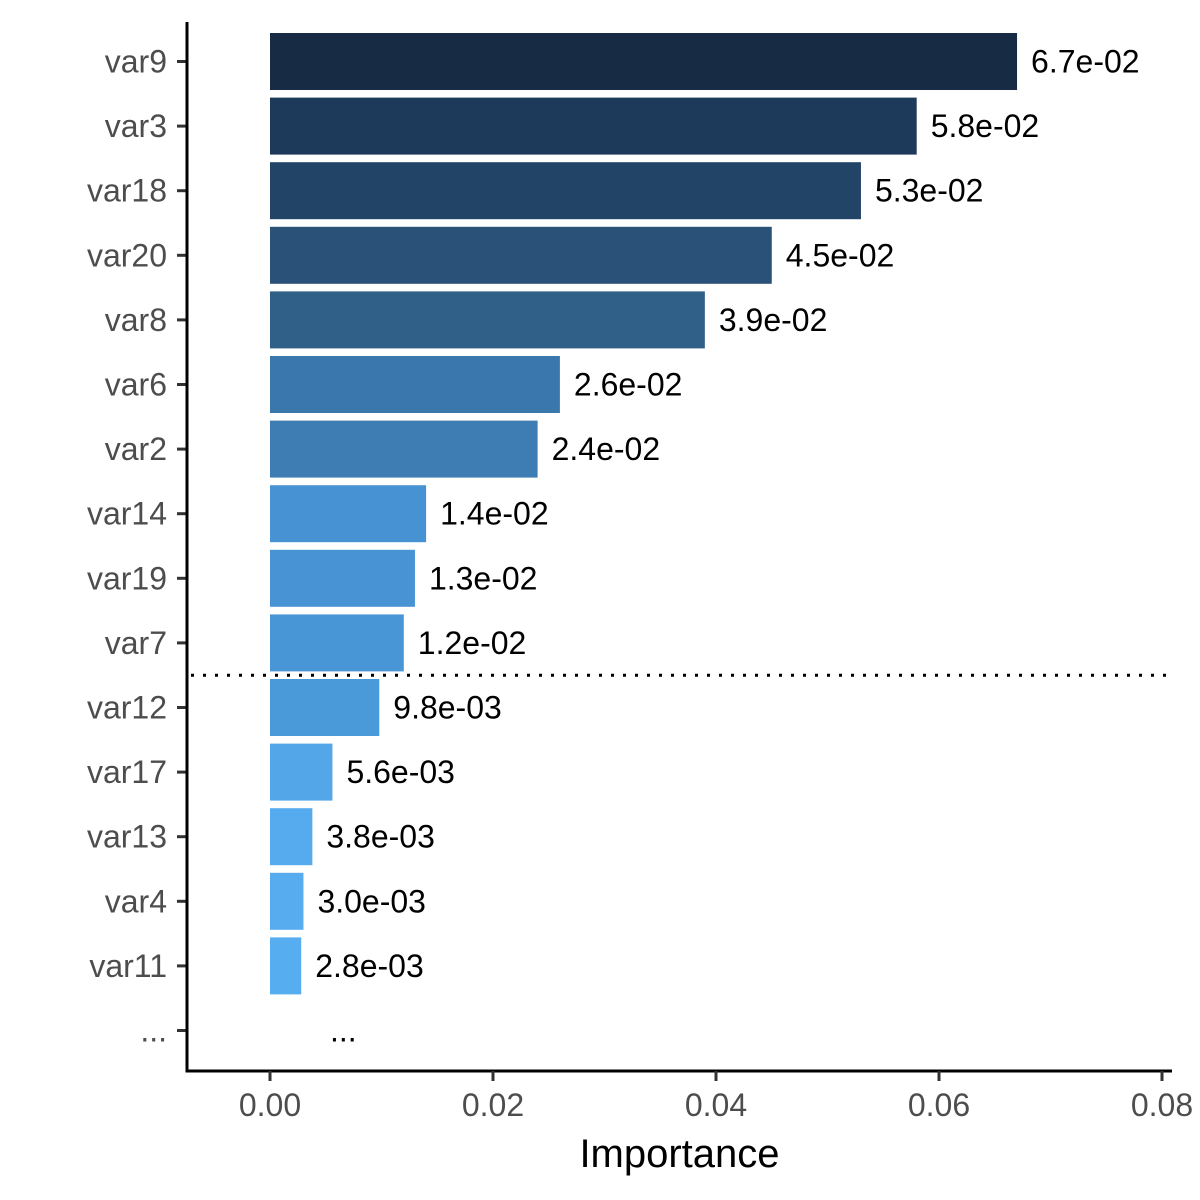 This screenshot has width=1200, height=1200. Describe the element at coordinates (127, 255) in the screenshot. I see `y-tick-label-var20: var20` at that location.